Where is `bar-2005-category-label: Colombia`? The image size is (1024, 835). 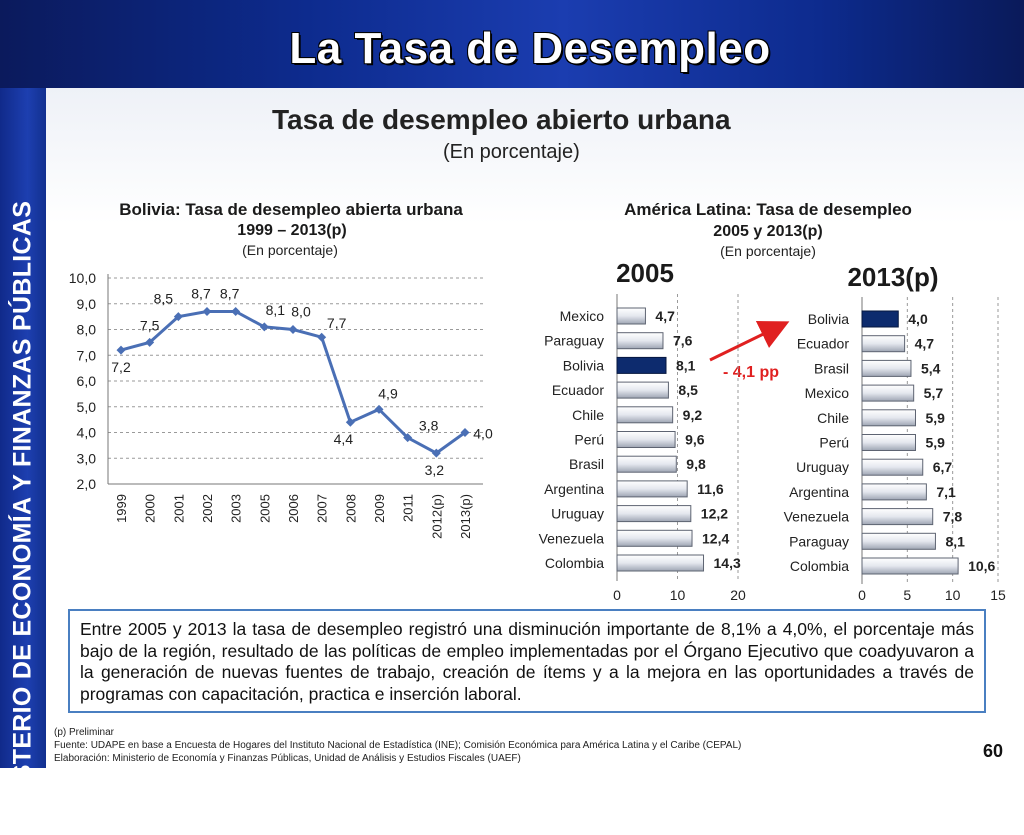
bar-2005-category-label: Colombia is located at coordinates (574, 563).